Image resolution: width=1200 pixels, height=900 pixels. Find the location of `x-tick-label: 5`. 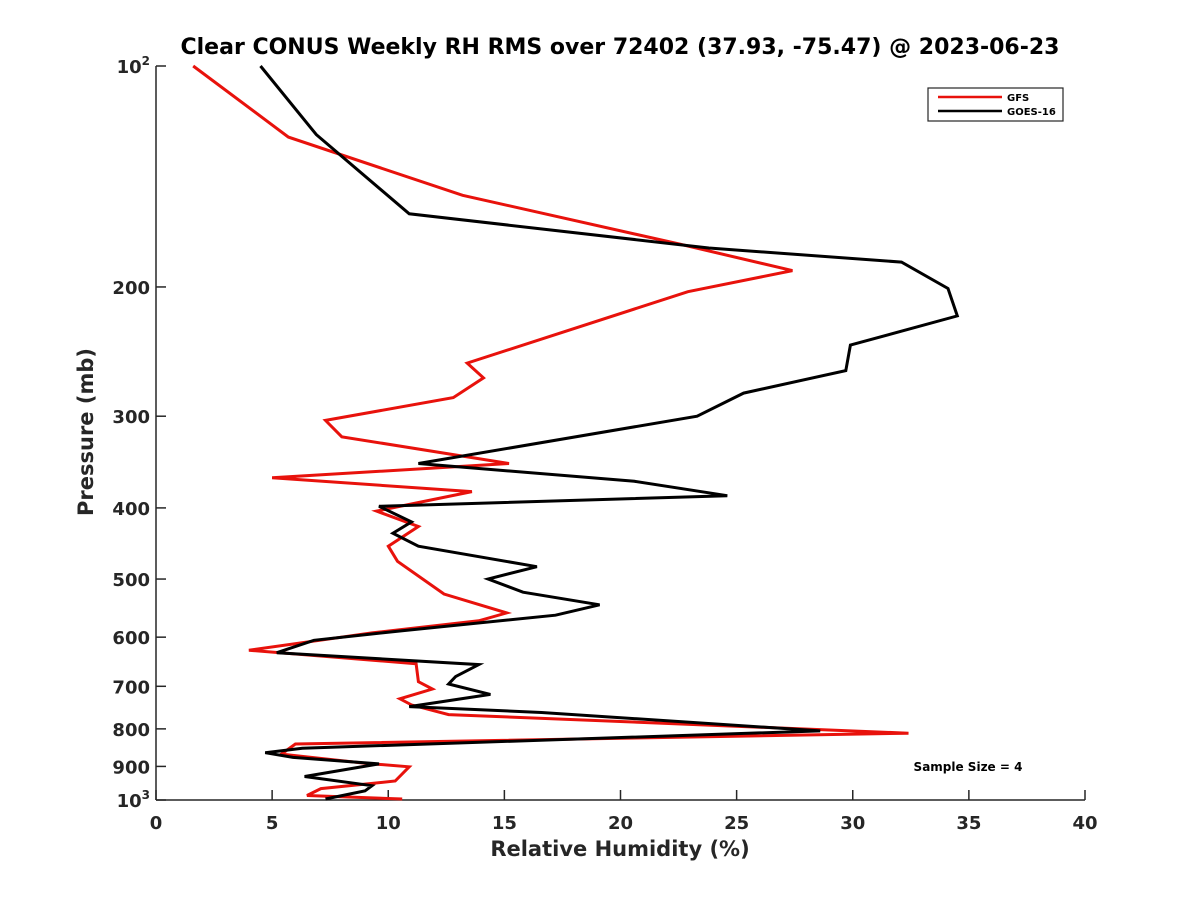

x-tick-label: 5 is located at coordinates (272, 823).